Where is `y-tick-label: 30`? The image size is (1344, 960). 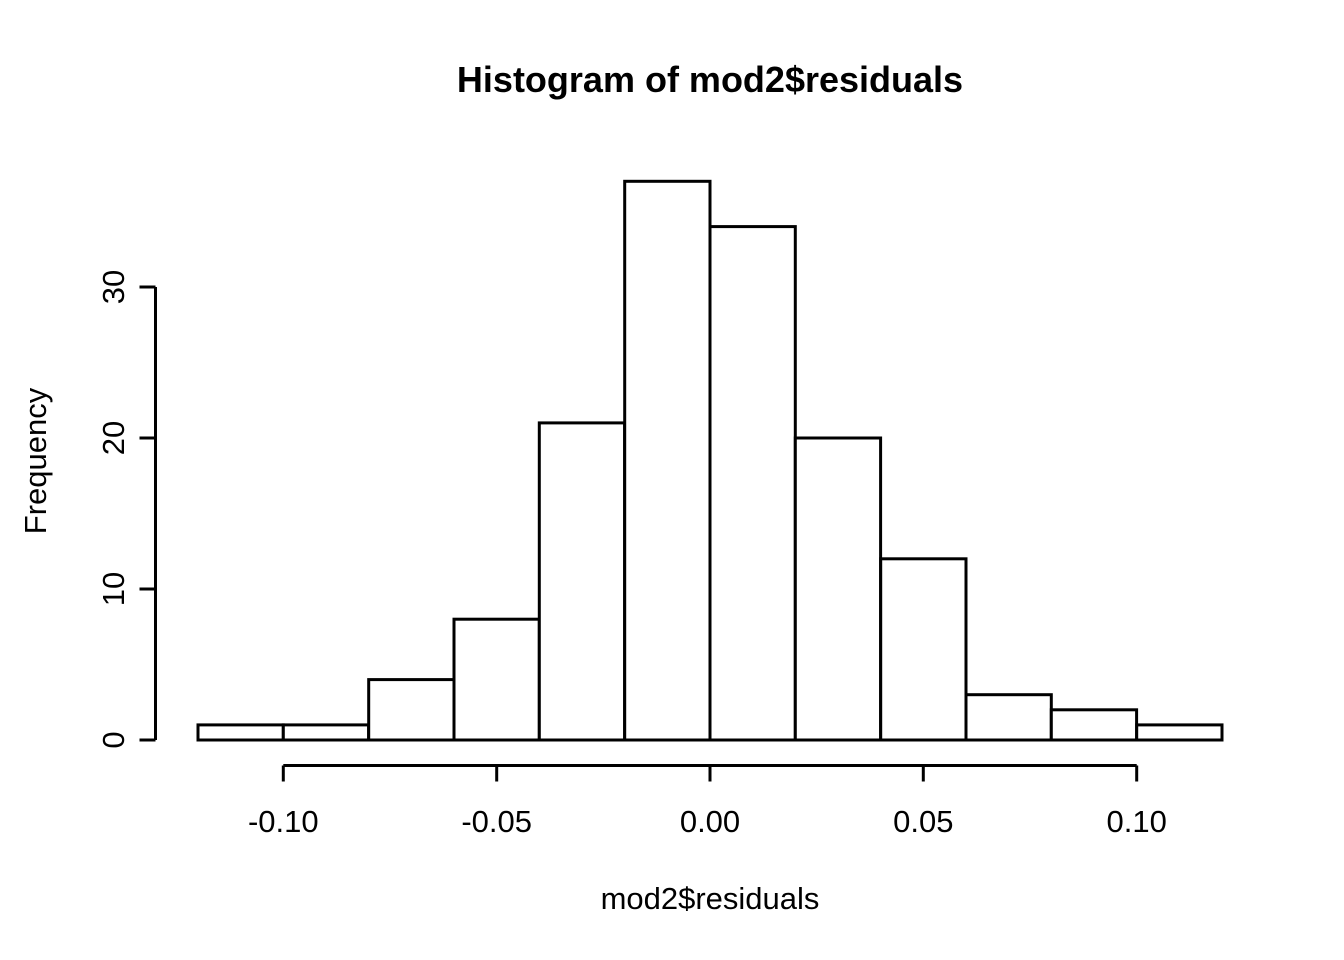
y-tick-label: 30 is located at coordinates (113, 287).